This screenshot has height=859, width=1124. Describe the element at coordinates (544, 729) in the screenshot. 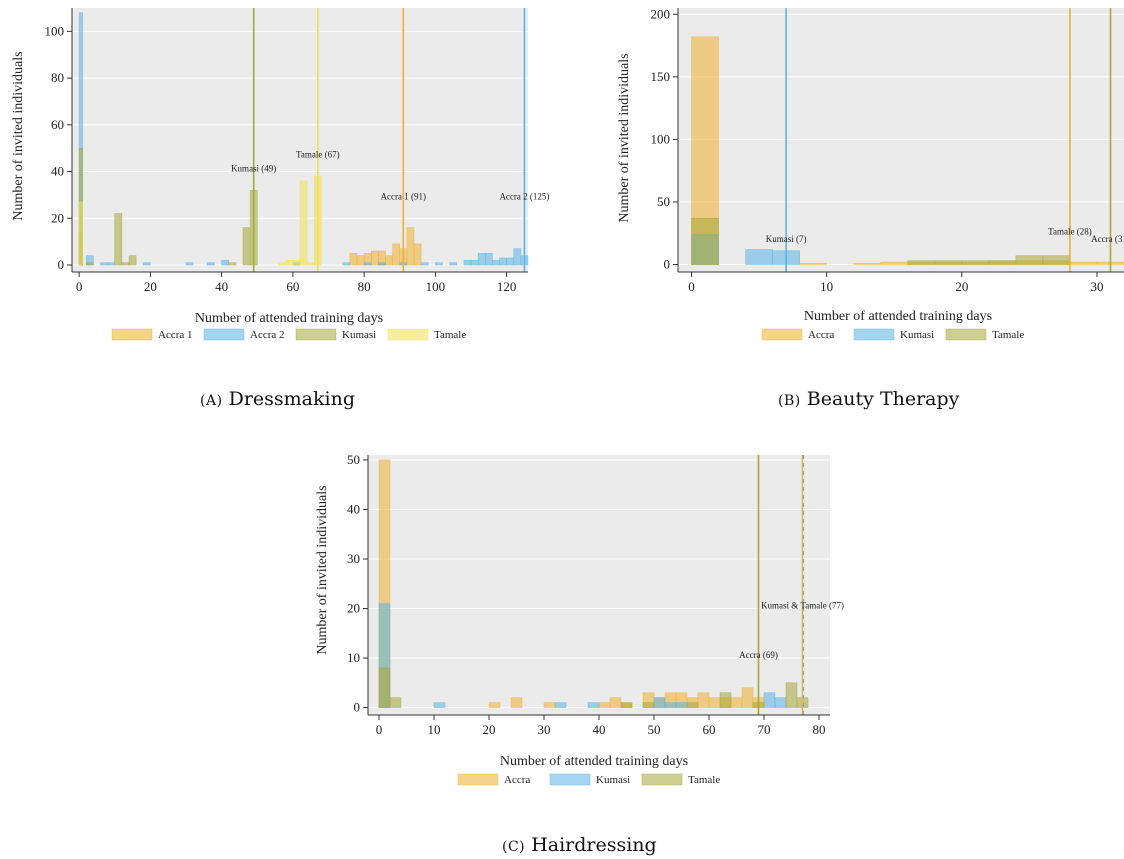

I see `x-tick-label: 30` at that location.